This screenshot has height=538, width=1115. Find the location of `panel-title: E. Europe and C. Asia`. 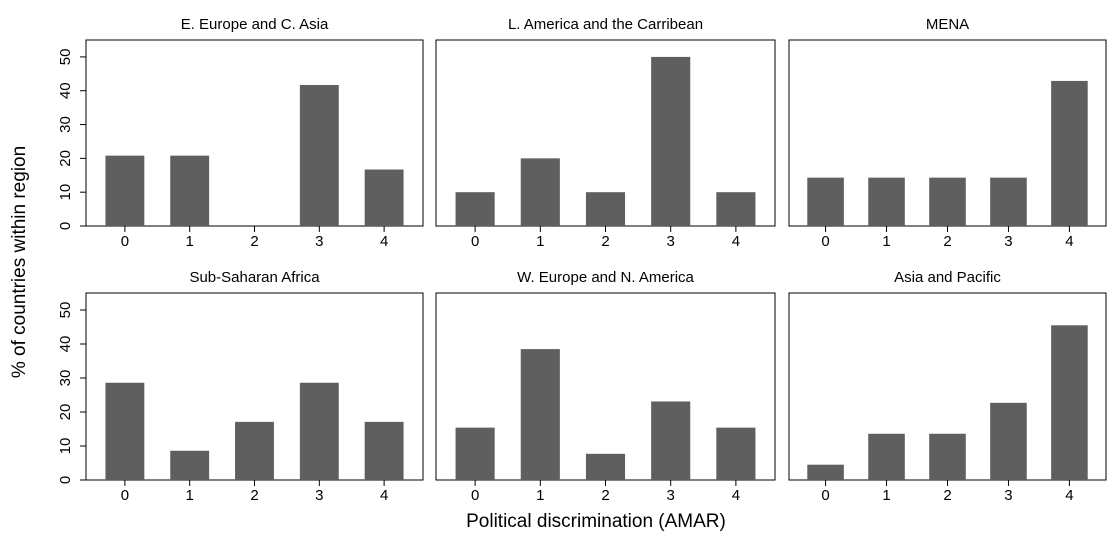

panel-title: E. Europe and C. Asia is located at coordinates (255, 24).